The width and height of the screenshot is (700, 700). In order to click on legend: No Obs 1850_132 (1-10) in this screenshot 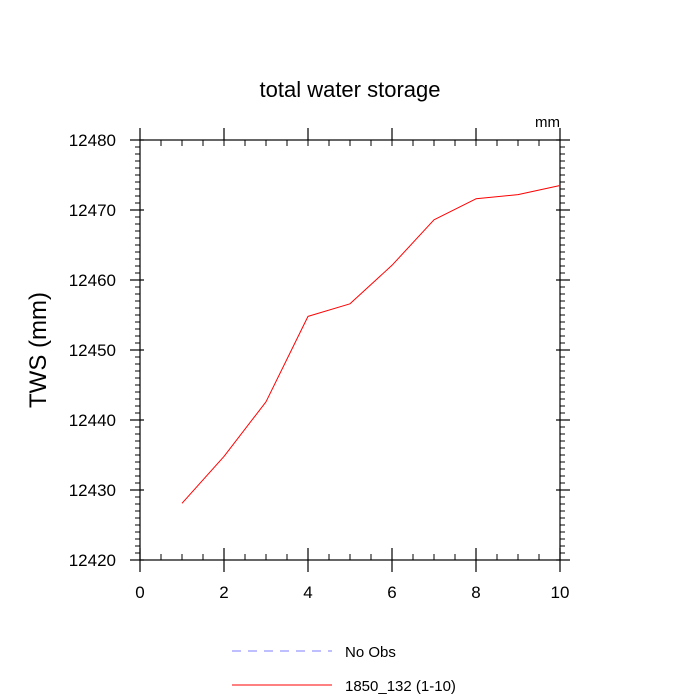, I will do `click(344, 669)`.